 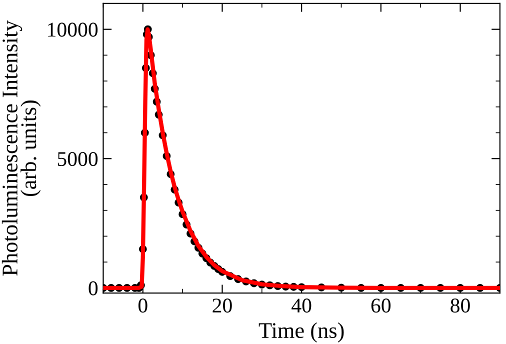 What do you see at coordinates (301, 332) in the screenshot?
I see `x-axis-title: Time (ns)` at bounding box center [301, 332].